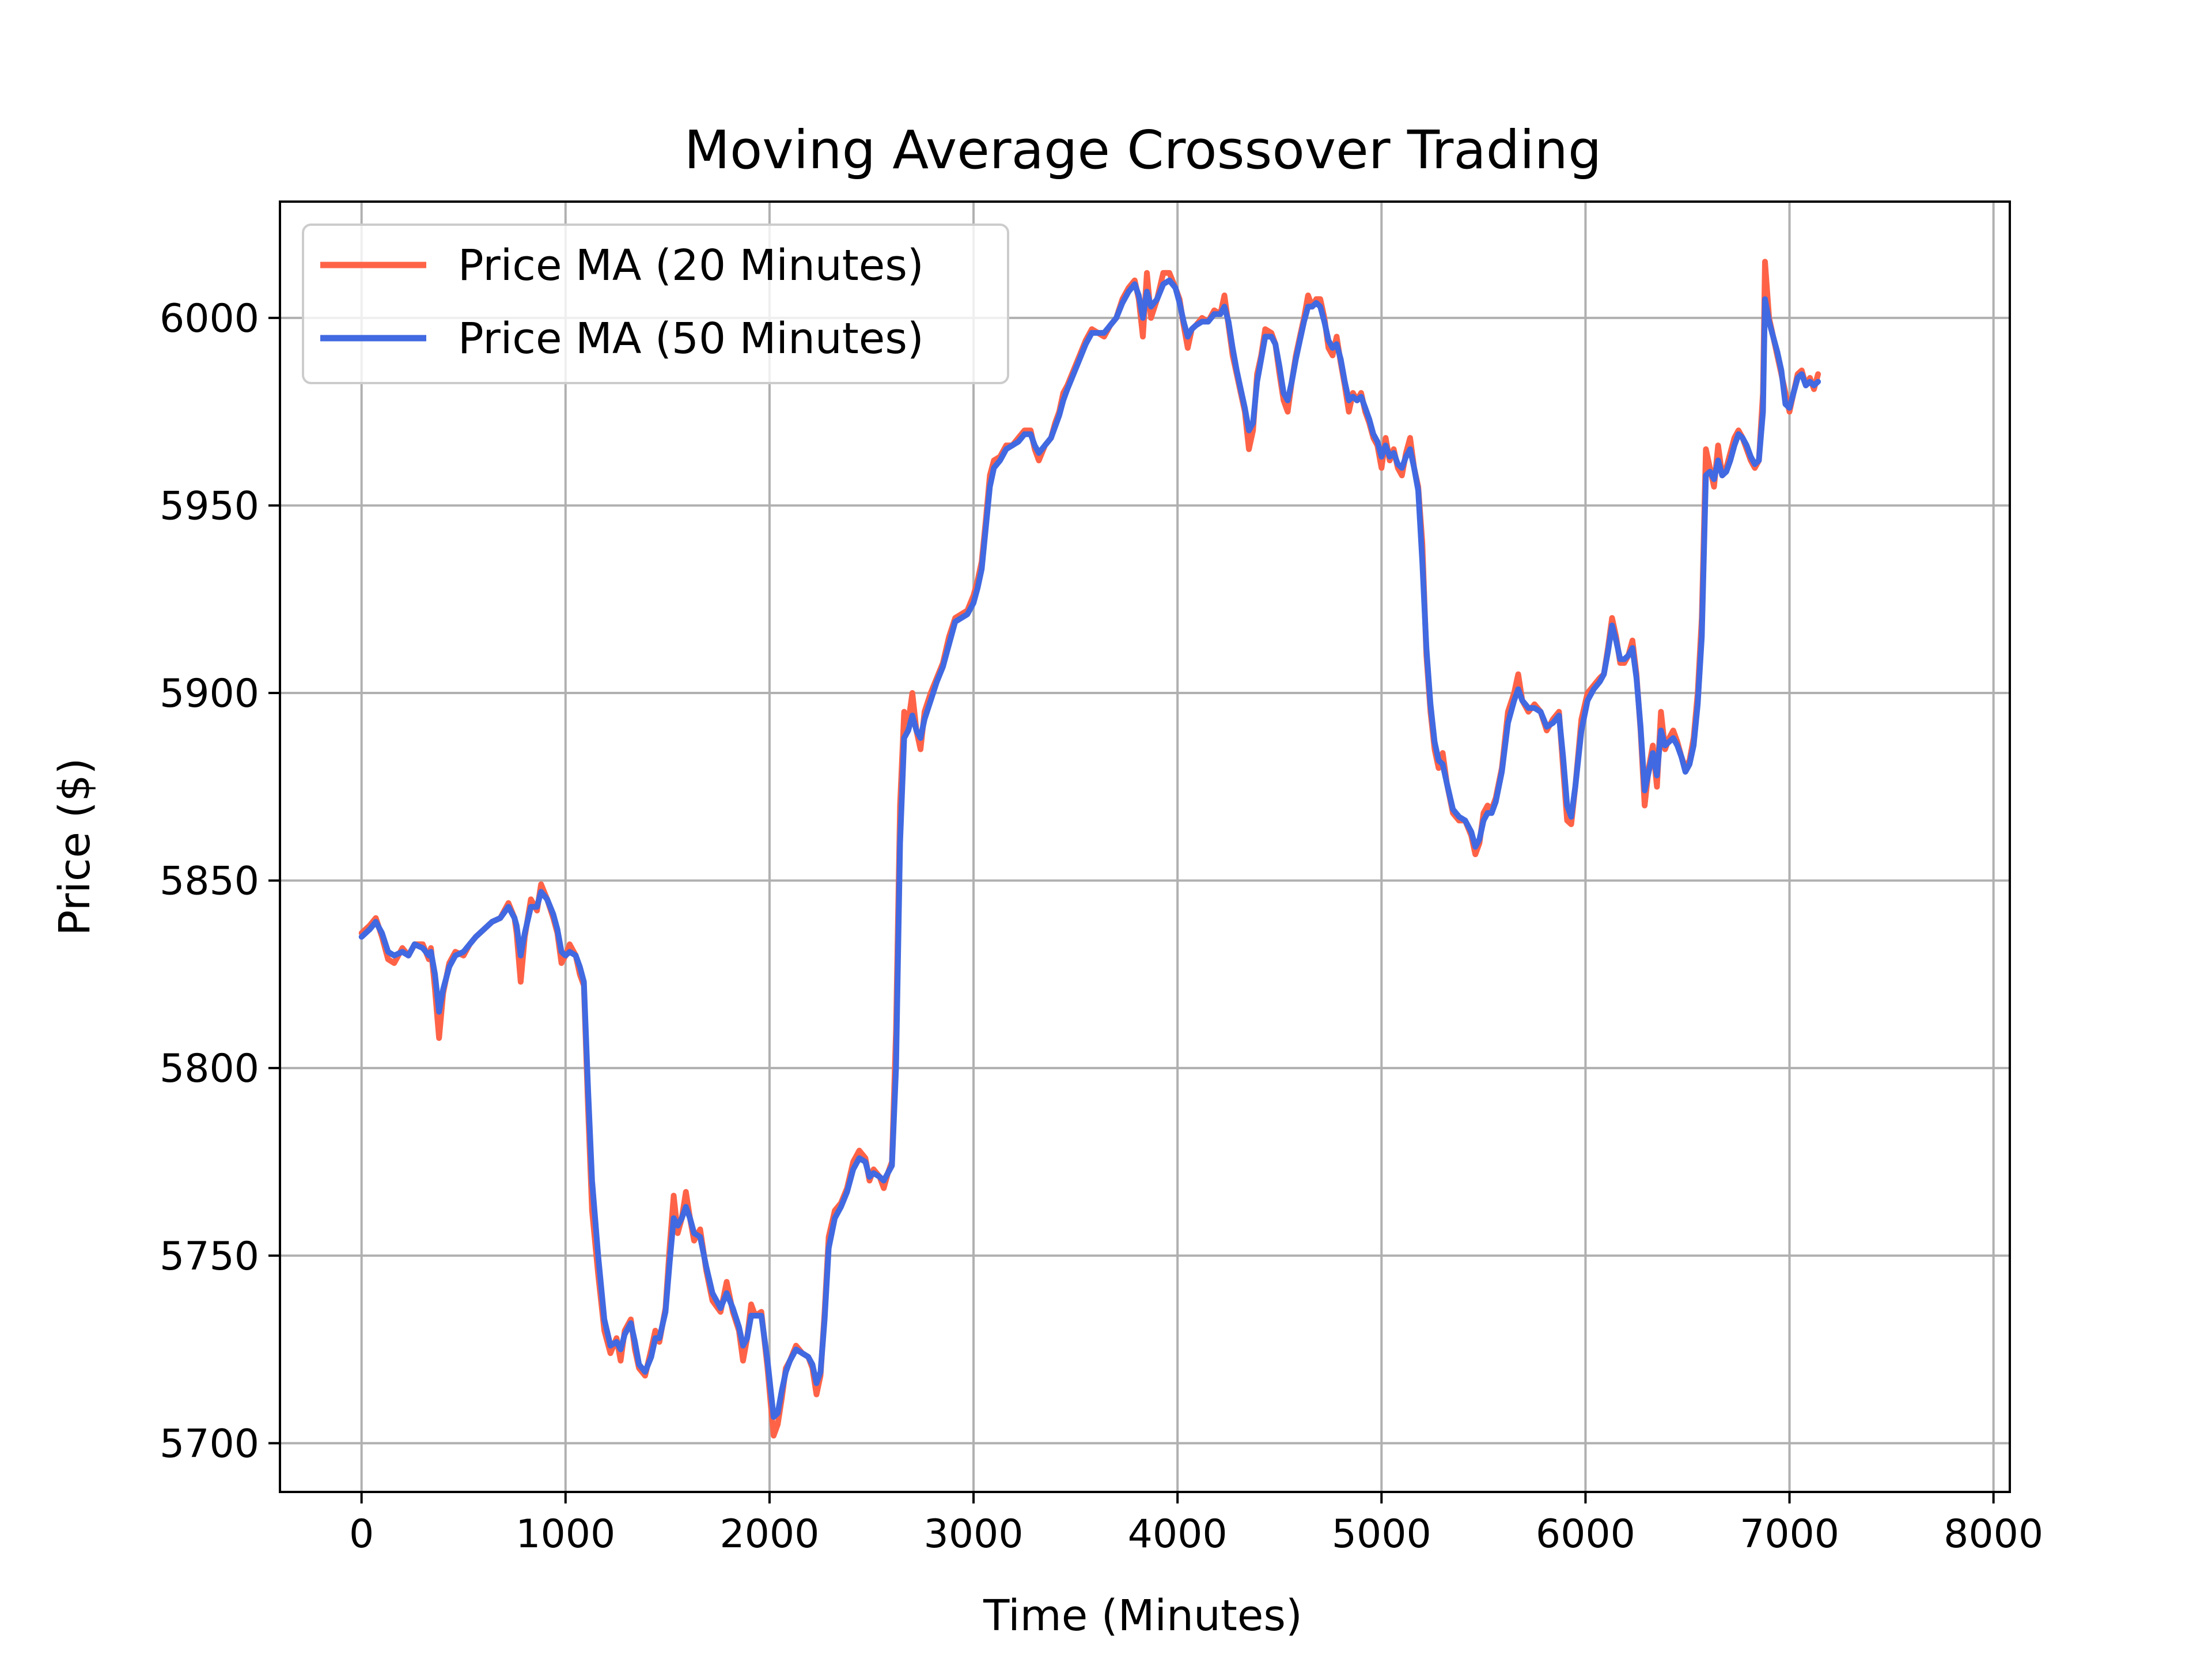 Image resolution: width=2212 pixels, height=1659 pixels. I want to click on y-tick-label: 5900, so click(209, 694).